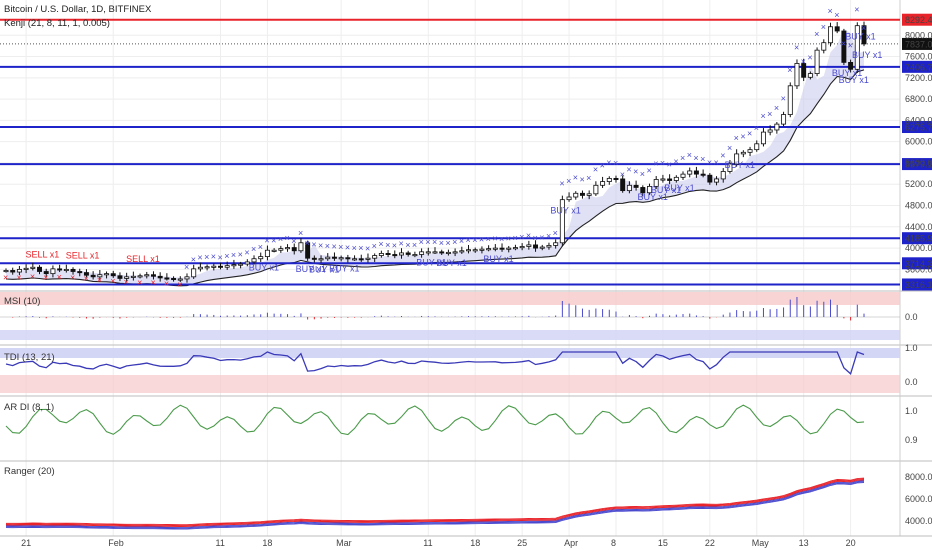 This screenshot has width=932, height=550. I want to click on tdi-line, so click(435, 363).